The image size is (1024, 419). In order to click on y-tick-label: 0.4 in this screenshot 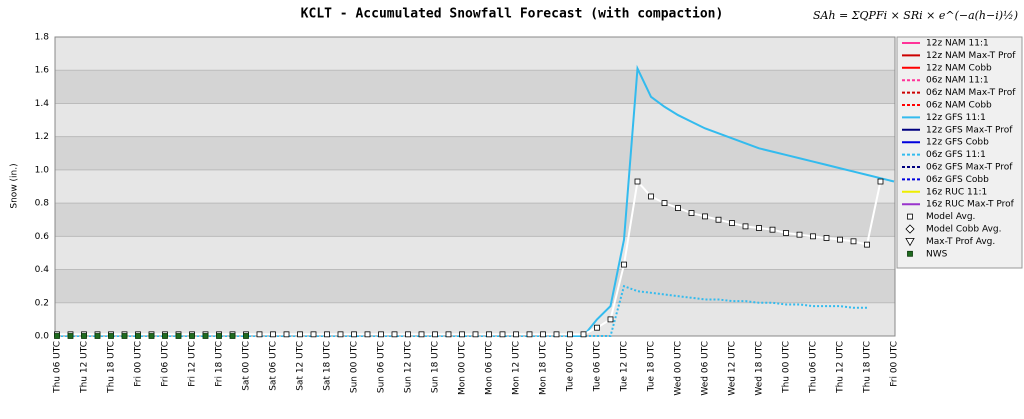, I will do `click(42, 270)`.